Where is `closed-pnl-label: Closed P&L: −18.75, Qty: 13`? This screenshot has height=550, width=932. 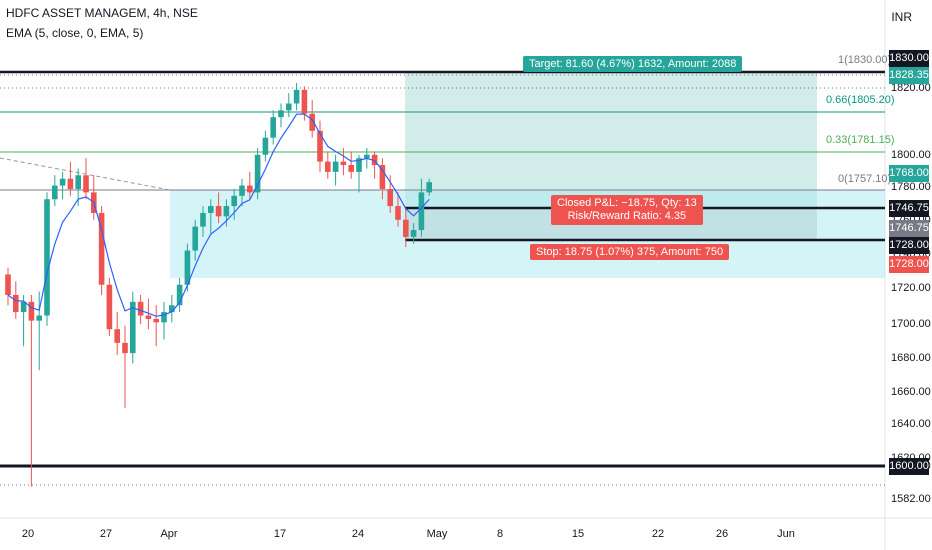 closed-pnl-label: Closed P&L: −18.75, Qty: 13 is located at coordinates (627, 203).